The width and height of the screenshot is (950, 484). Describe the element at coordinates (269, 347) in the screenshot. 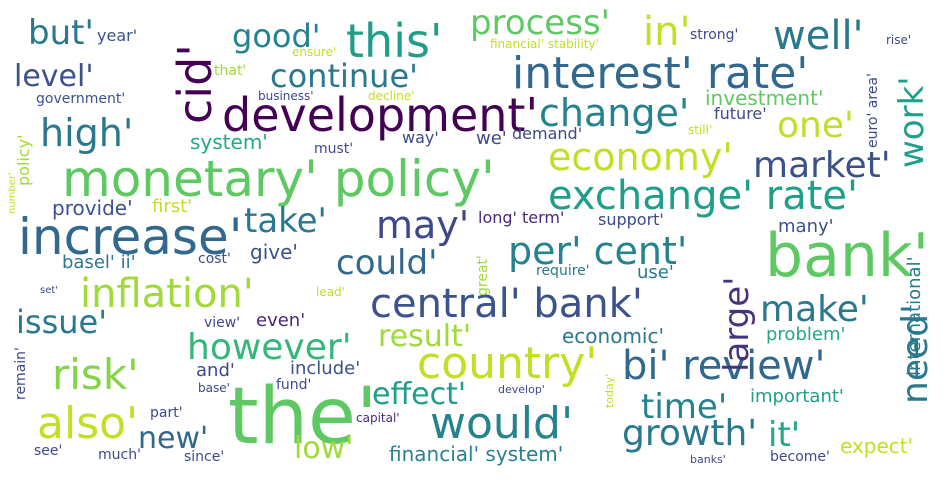

I see `word: however'` at that location.